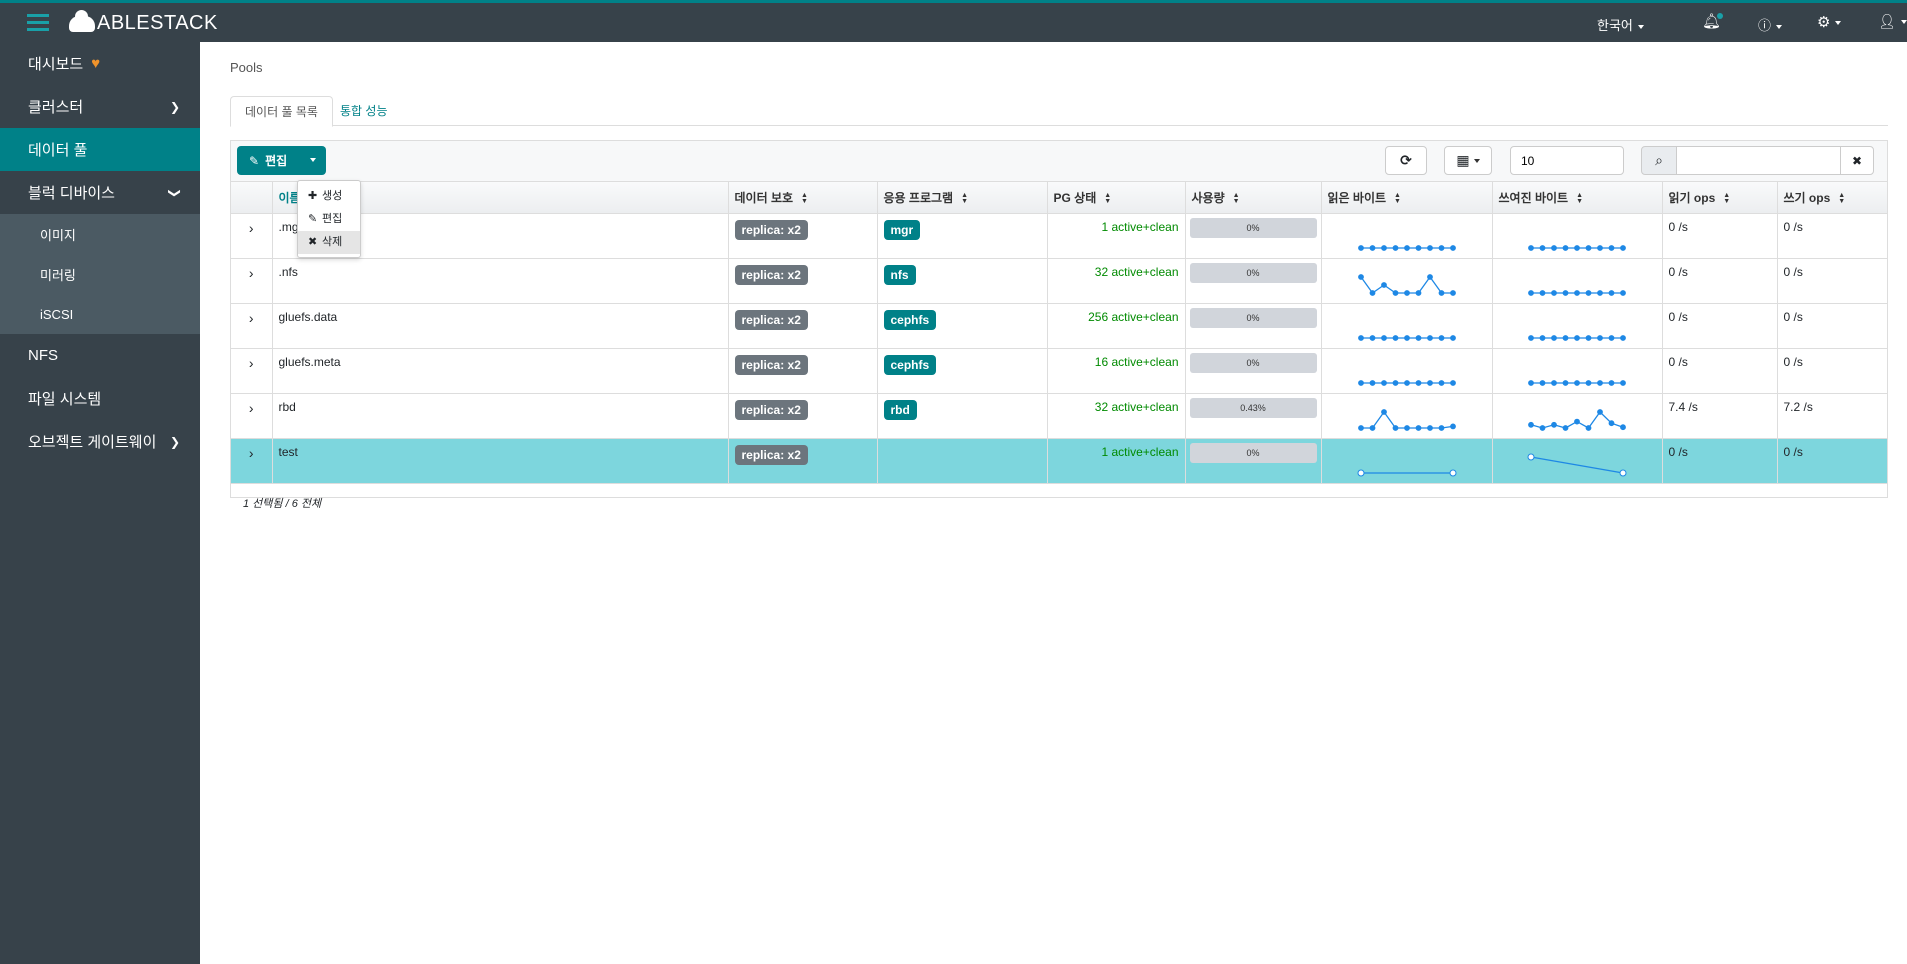 This screenshot has width=1907, height=964. What do you see at coordinates (38, 22) in the screenshot?
I see `menu-icon` at bounding box center [38, 22].